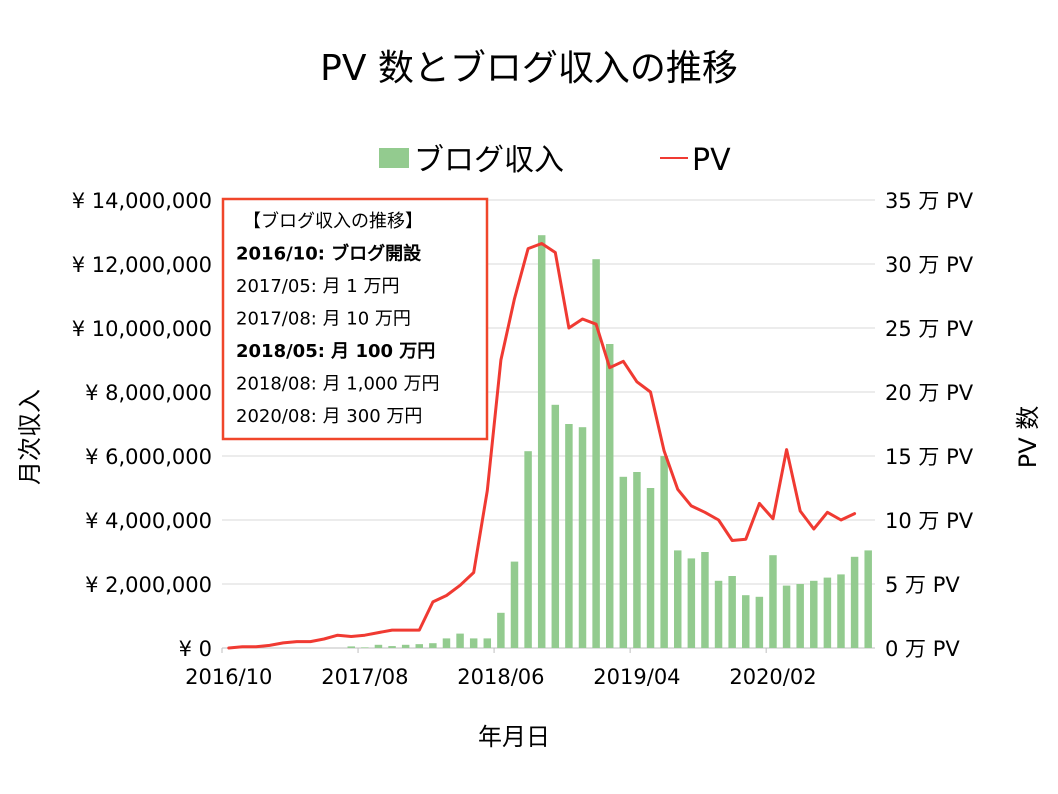 The width and height of the screenshot is (1058, 794). Describe the element at coordinates (489, 160) in the screenshot. I see `legend-label-income: ブログ収入` at that location.